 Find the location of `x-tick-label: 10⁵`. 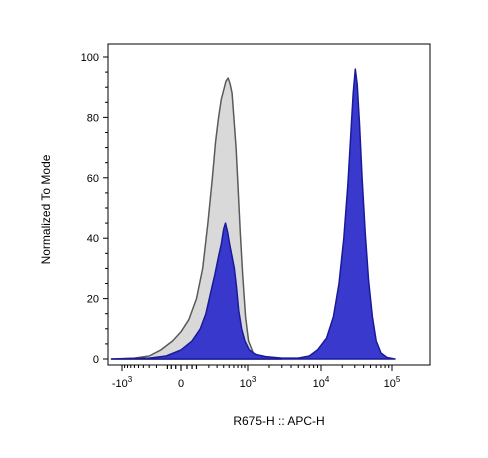

x-tick-label: 10⁵ is located at coordinates (392, 382).